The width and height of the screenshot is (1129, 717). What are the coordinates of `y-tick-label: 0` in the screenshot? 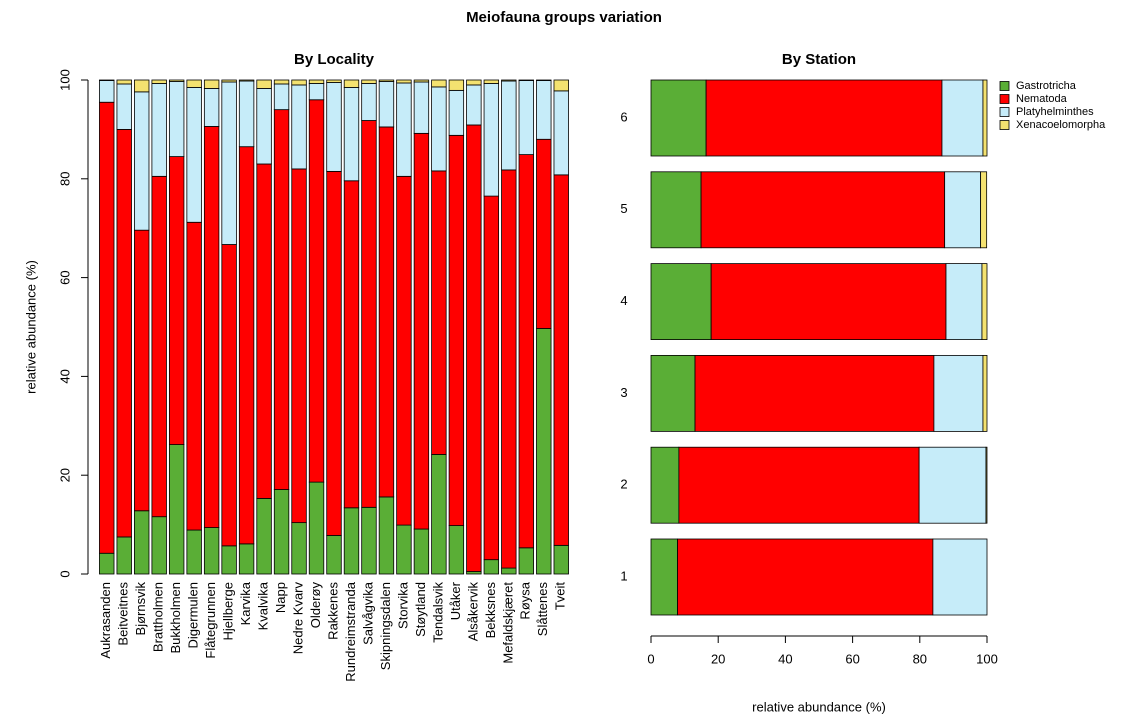 It's located at (64, 573).